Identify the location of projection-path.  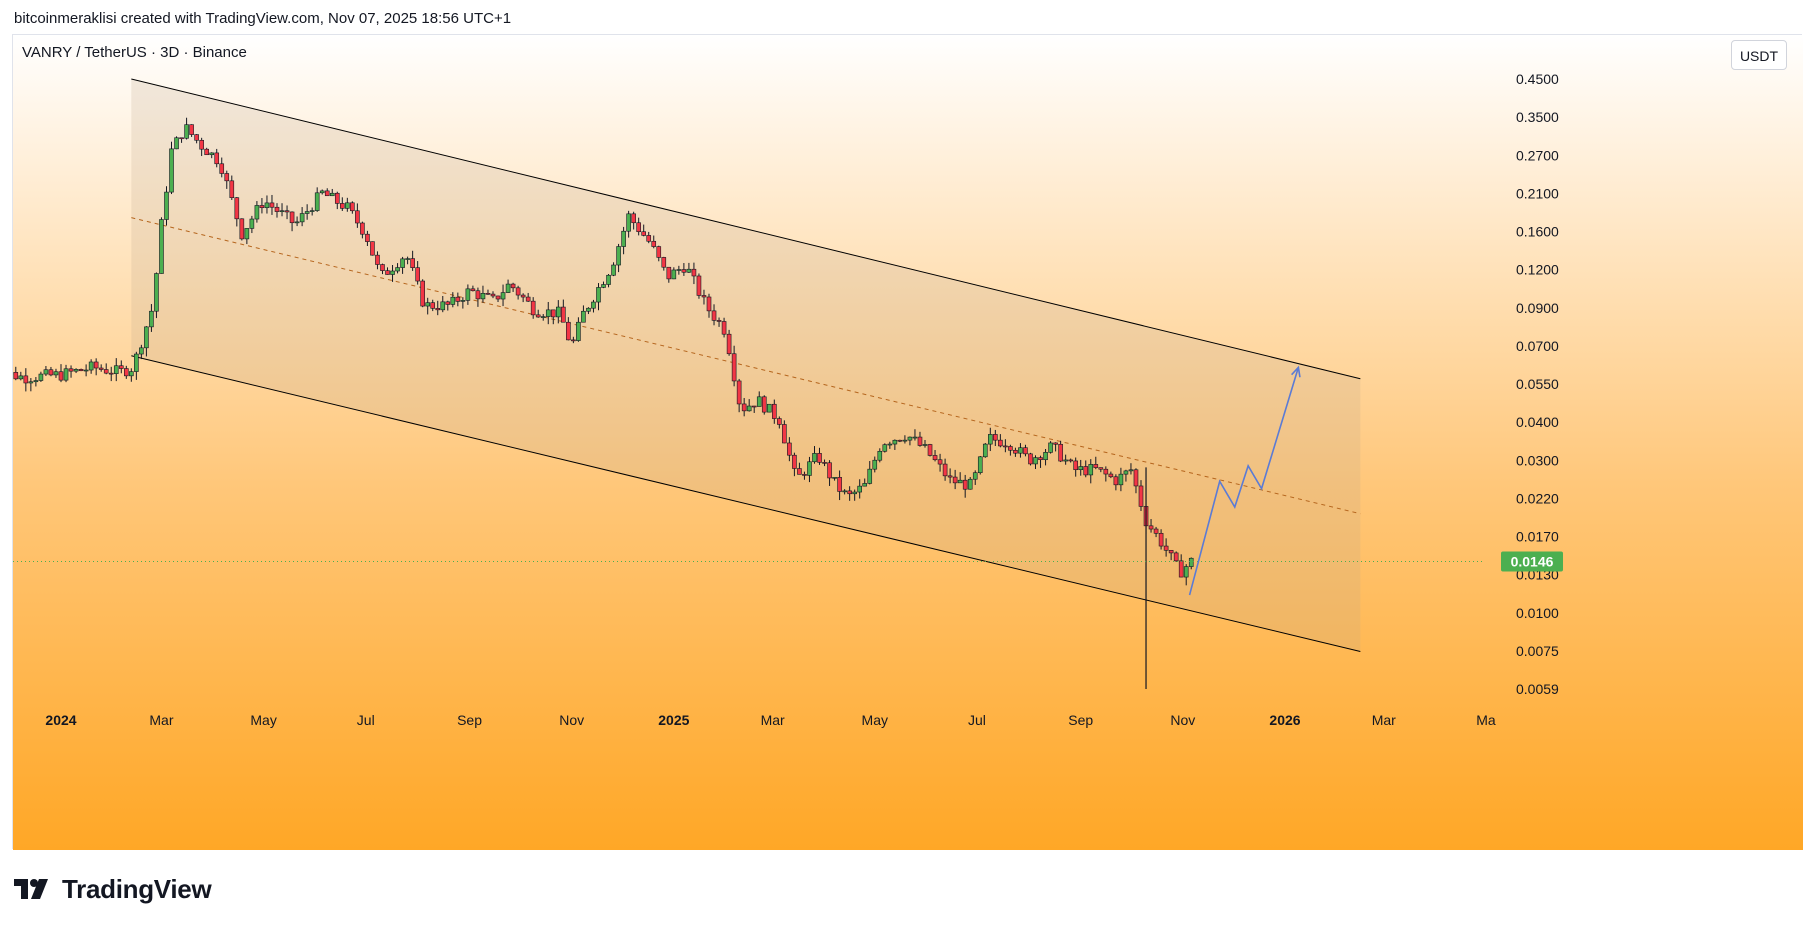
(1244, 481).